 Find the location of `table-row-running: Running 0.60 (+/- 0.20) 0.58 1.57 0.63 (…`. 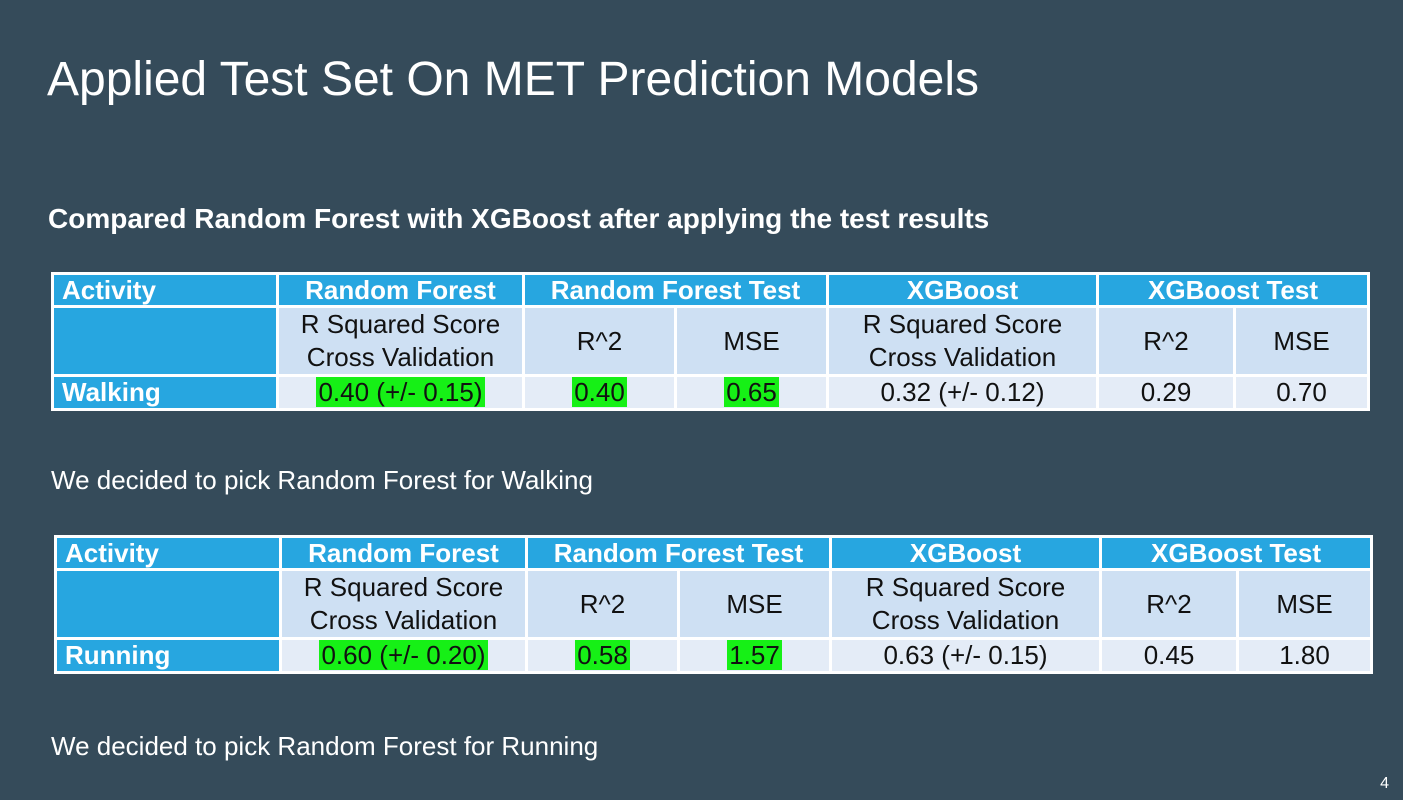

table-row-running: Running 0.60 (+/- 0.20) 0.58 1.57 0.63 (… is located at coordinates (714, 655).